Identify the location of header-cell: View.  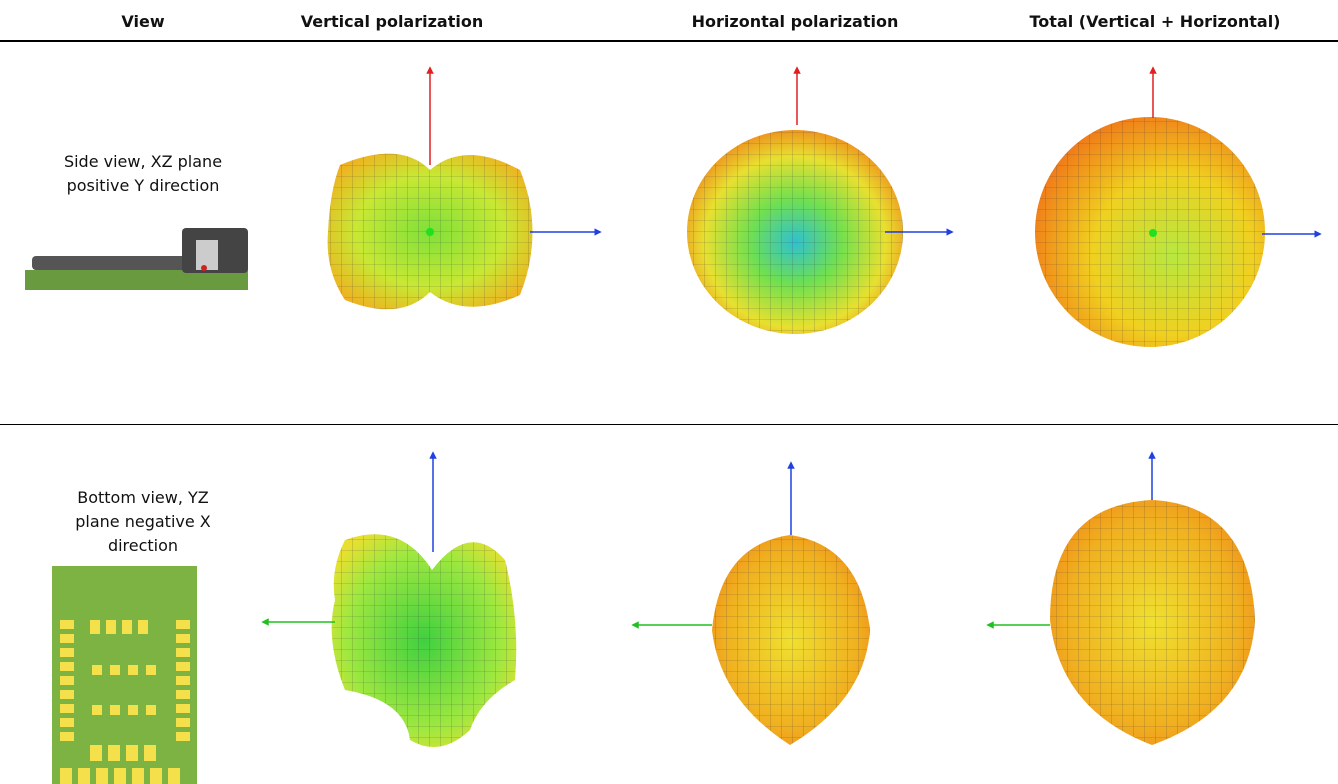
(143, 21).